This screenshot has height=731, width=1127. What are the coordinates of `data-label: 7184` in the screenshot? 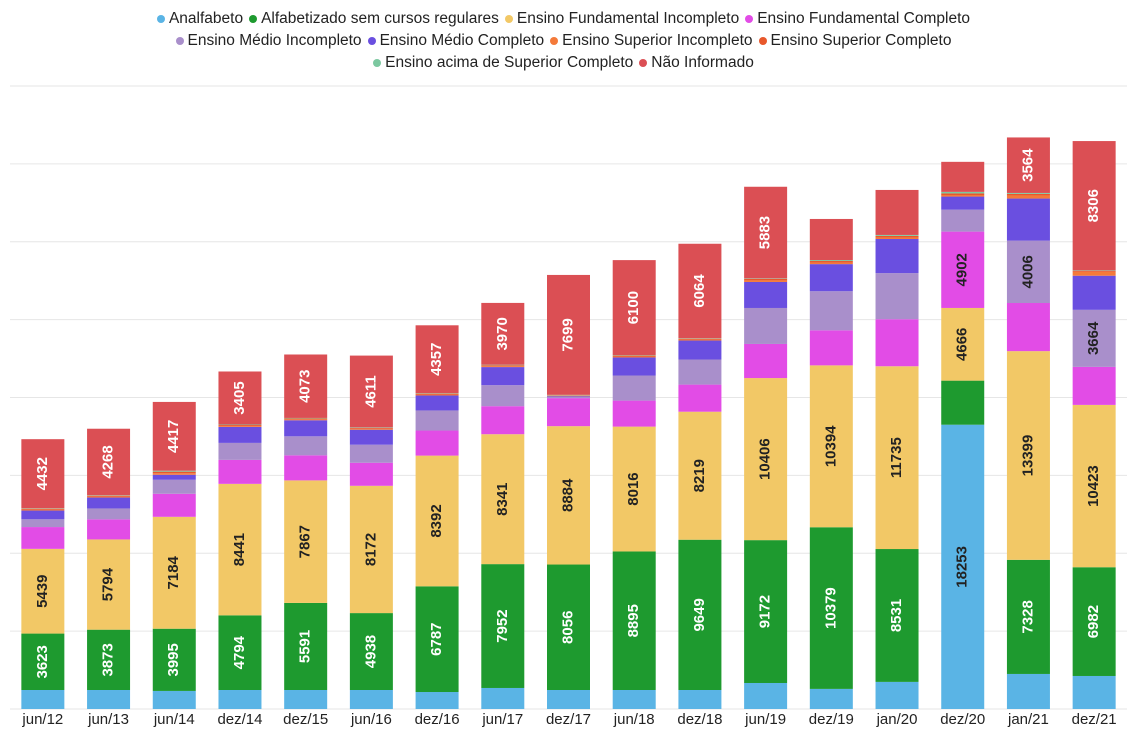 It's located at (173, 572).